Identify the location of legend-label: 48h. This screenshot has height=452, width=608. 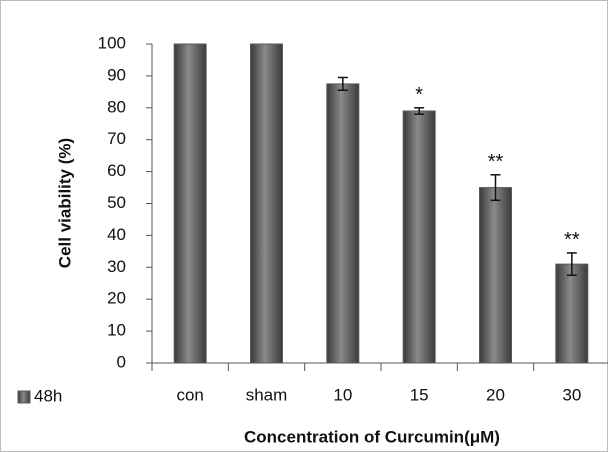
(48, 395).